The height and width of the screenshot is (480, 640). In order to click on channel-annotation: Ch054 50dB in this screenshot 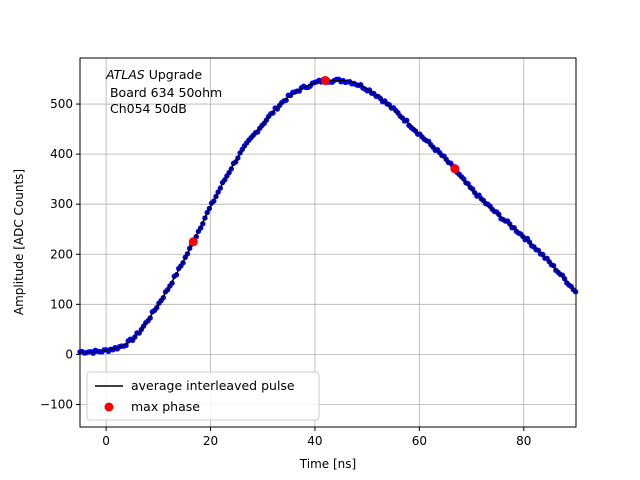, I will do `click(146, 108)`.